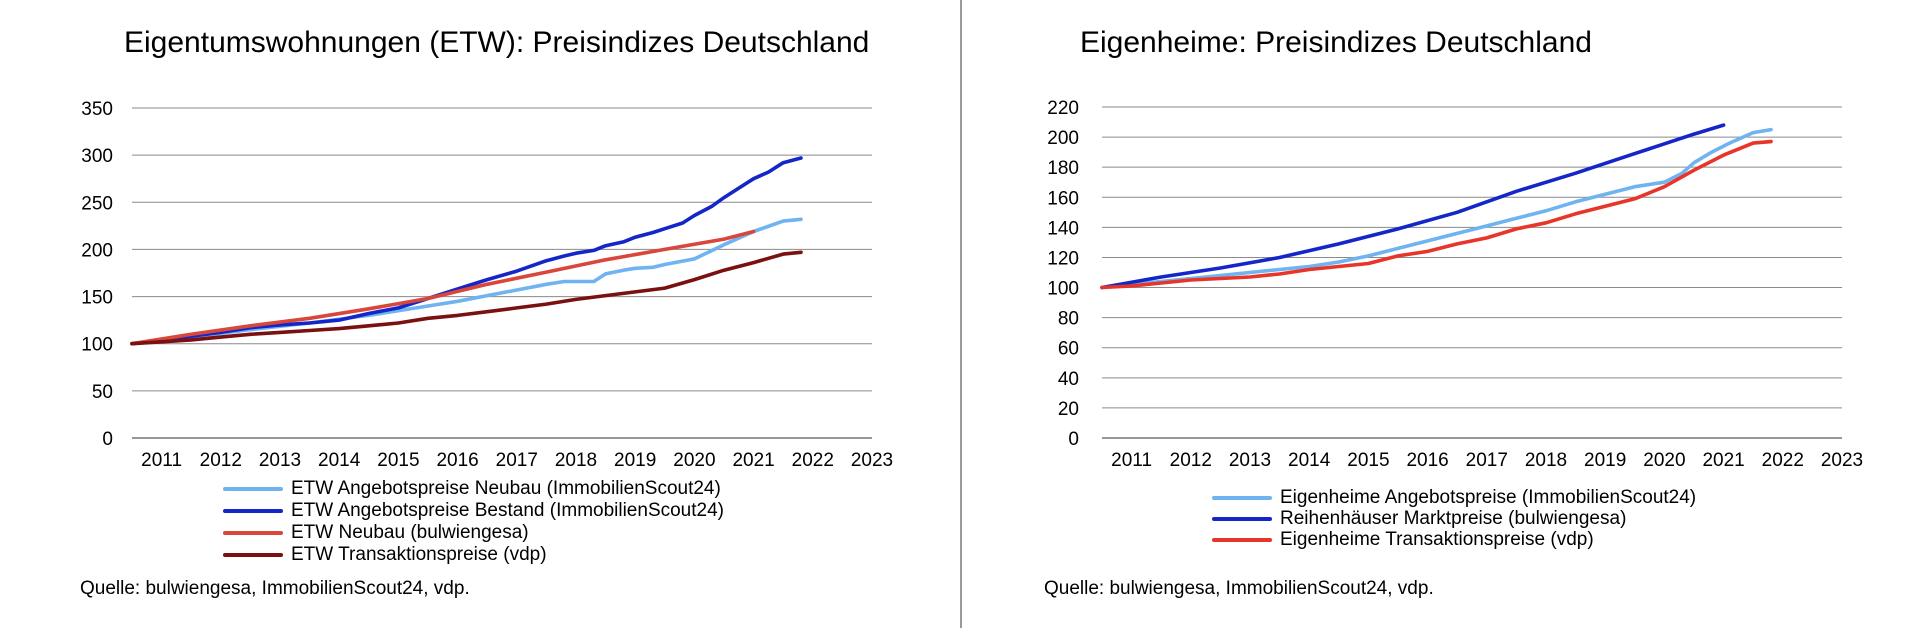  What do you see at coordinates (419, 554) in the screenshot?
I see `legend-label: ETW Transaktionspreise (vdp)` at bounding box center [419, 554].